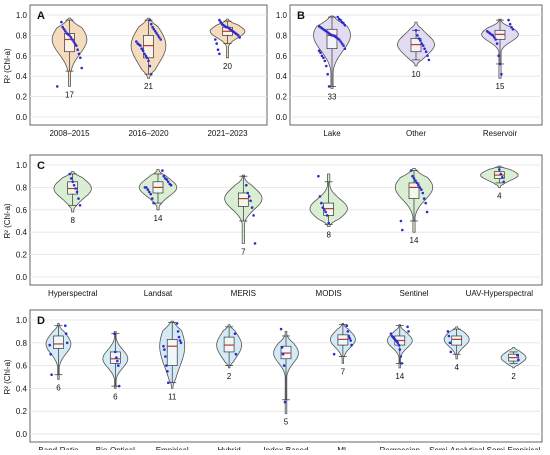 The width and height of the screenshot is (550, 455). What do you see at coordinates (328, 206) in the screenshot?
I see `violin-group: 8` at bounding box center [328, 206].